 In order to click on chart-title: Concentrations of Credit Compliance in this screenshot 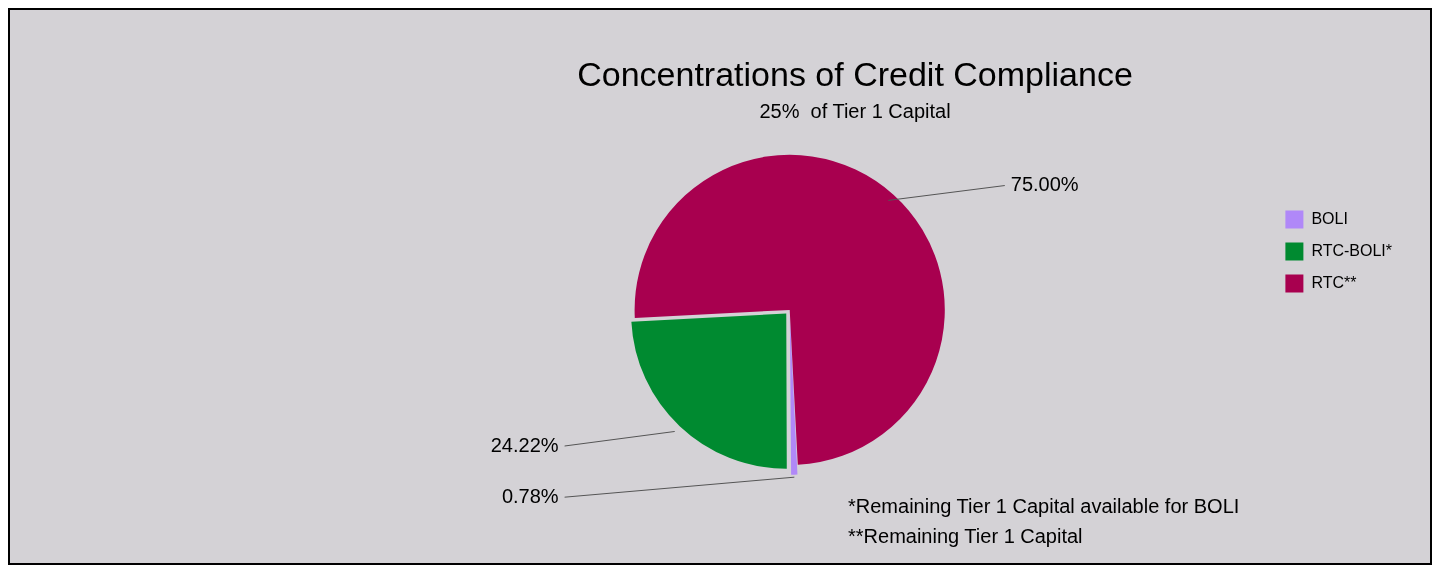, I will do `click(855, 73)`.